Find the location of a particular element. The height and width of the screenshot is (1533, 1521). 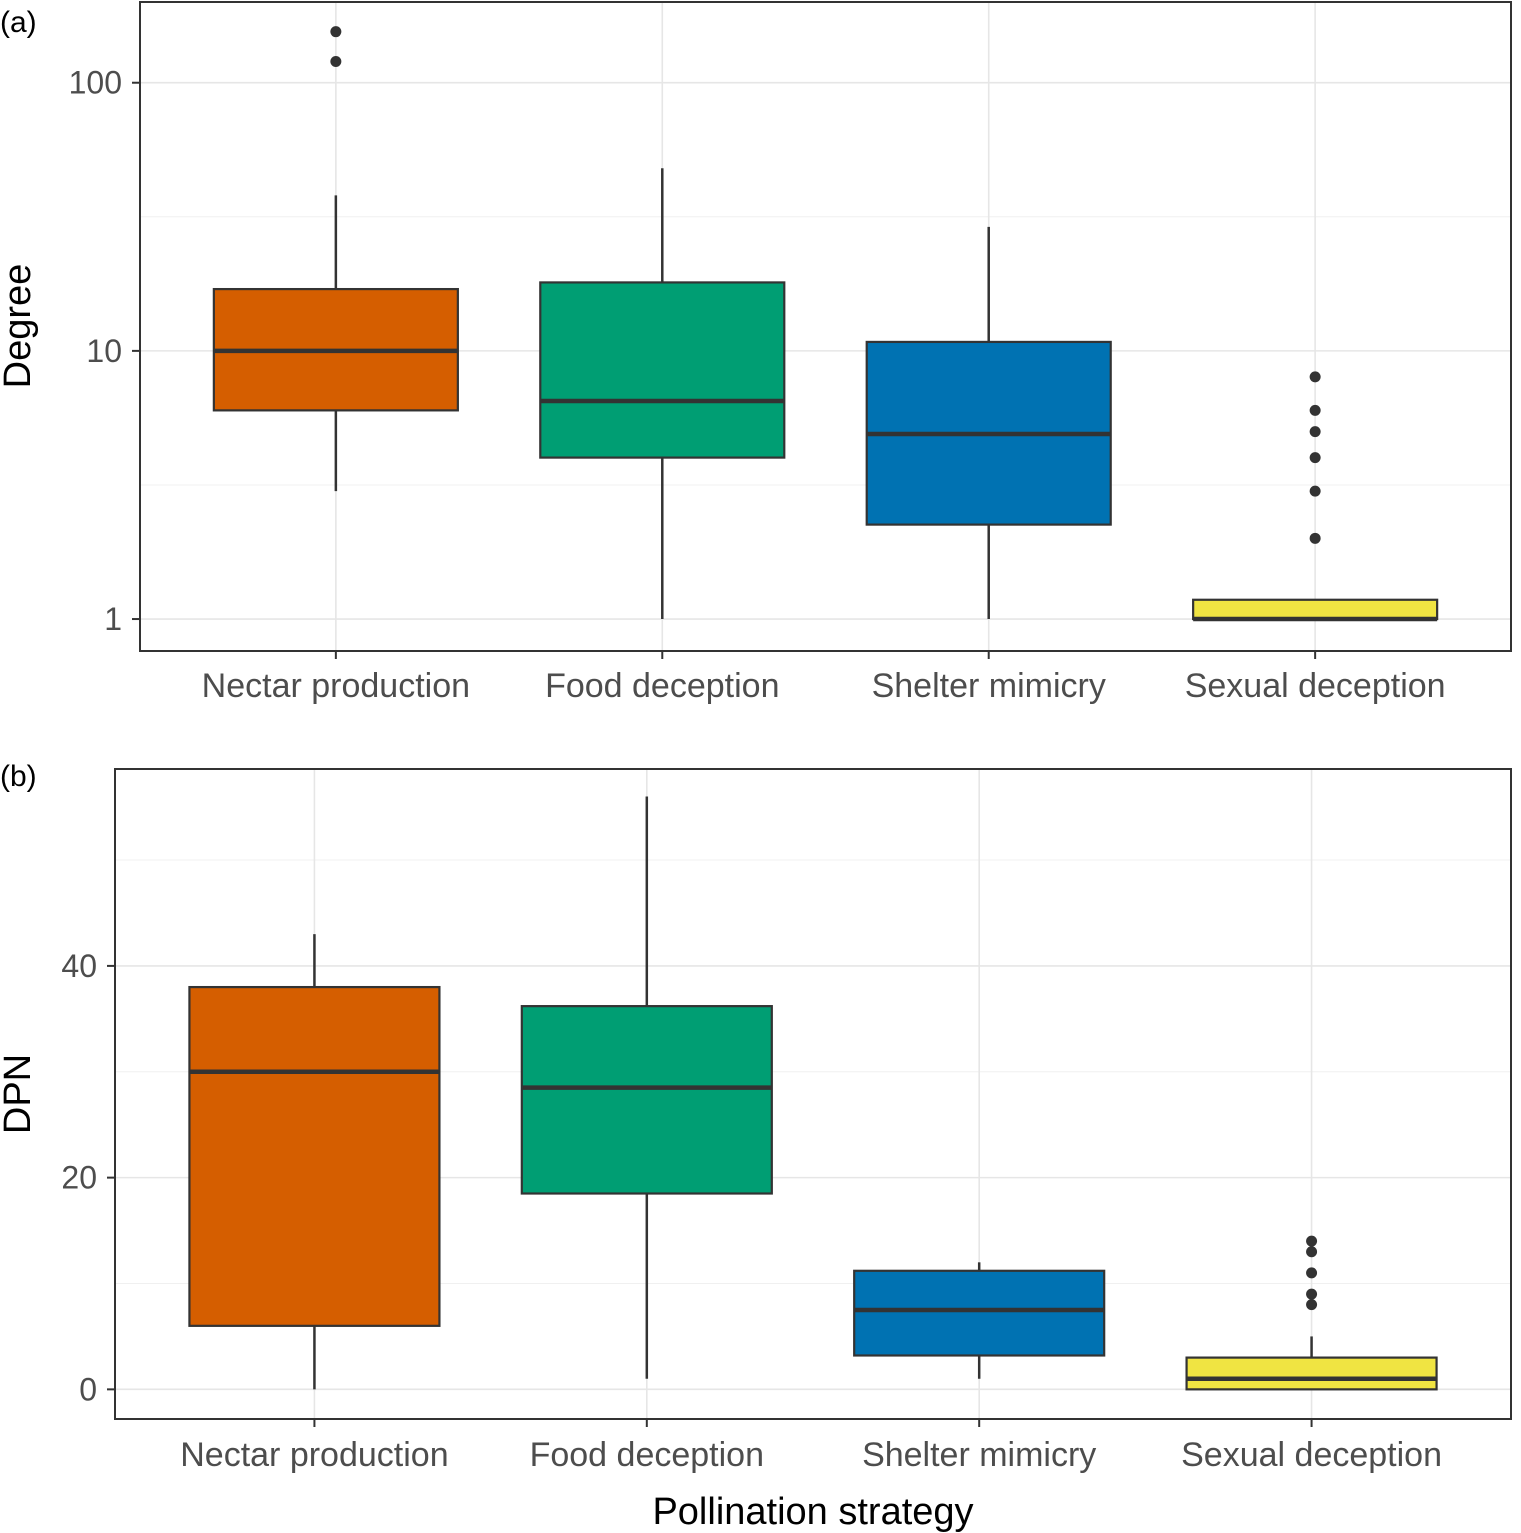

y-tick-label: 40 is located at coordinates (79, 966).